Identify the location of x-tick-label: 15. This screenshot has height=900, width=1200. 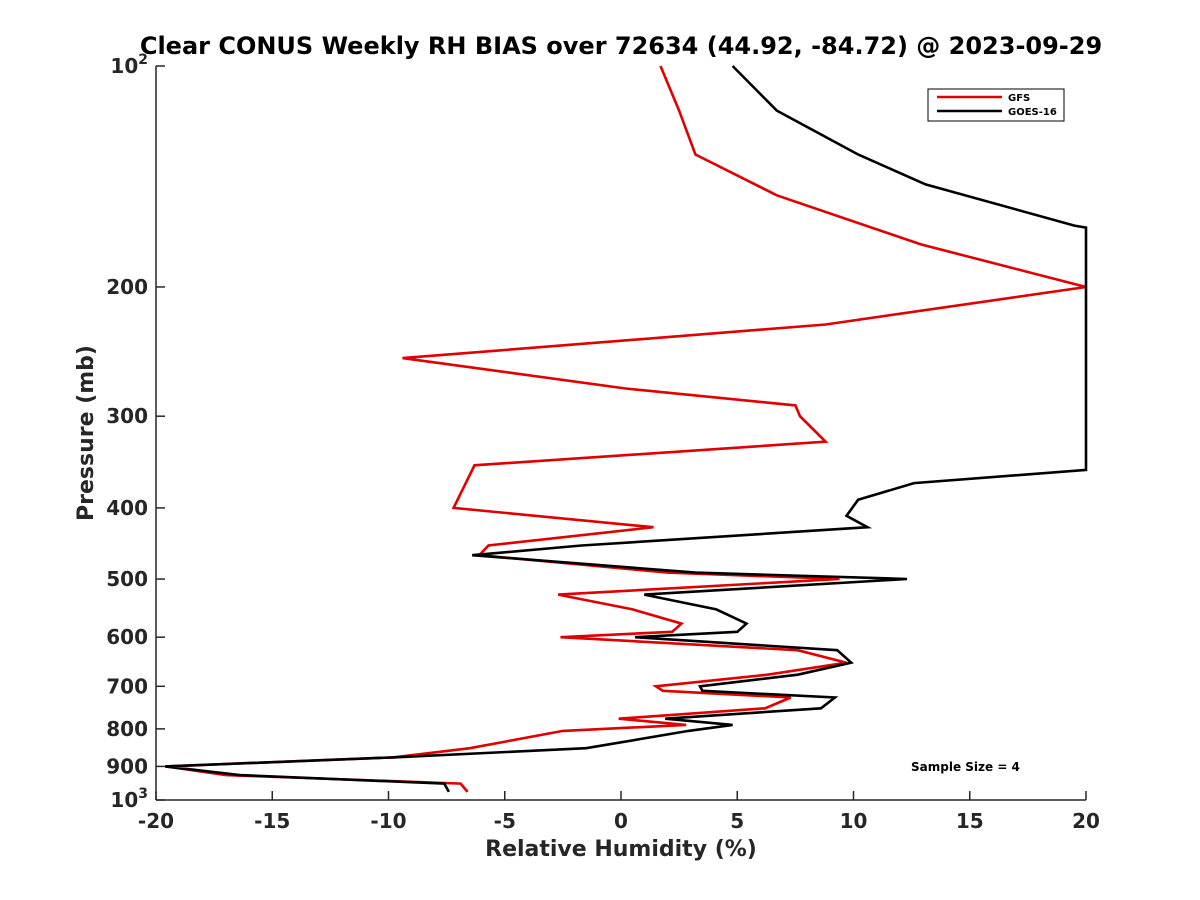
(970, 821).